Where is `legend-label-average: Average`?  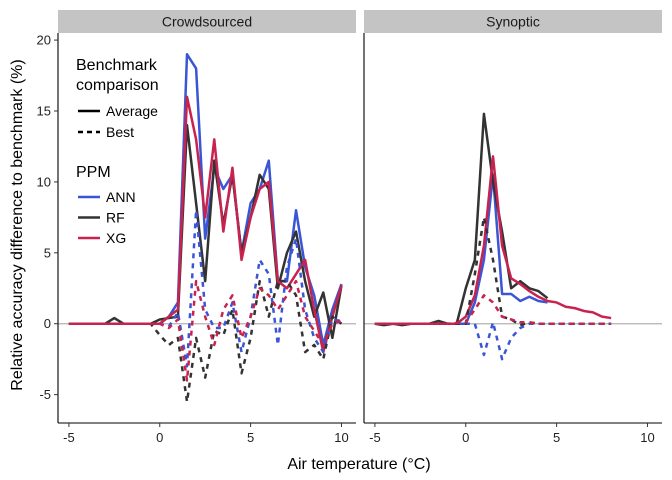 legend-label-average: Average is located at coordinates (132, 111).